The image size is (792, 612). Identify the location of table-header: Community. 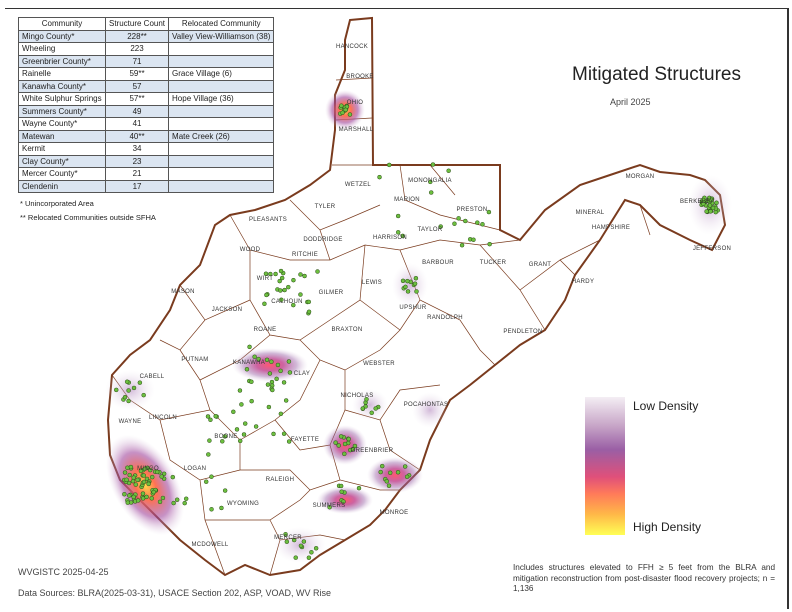
(62, 24).